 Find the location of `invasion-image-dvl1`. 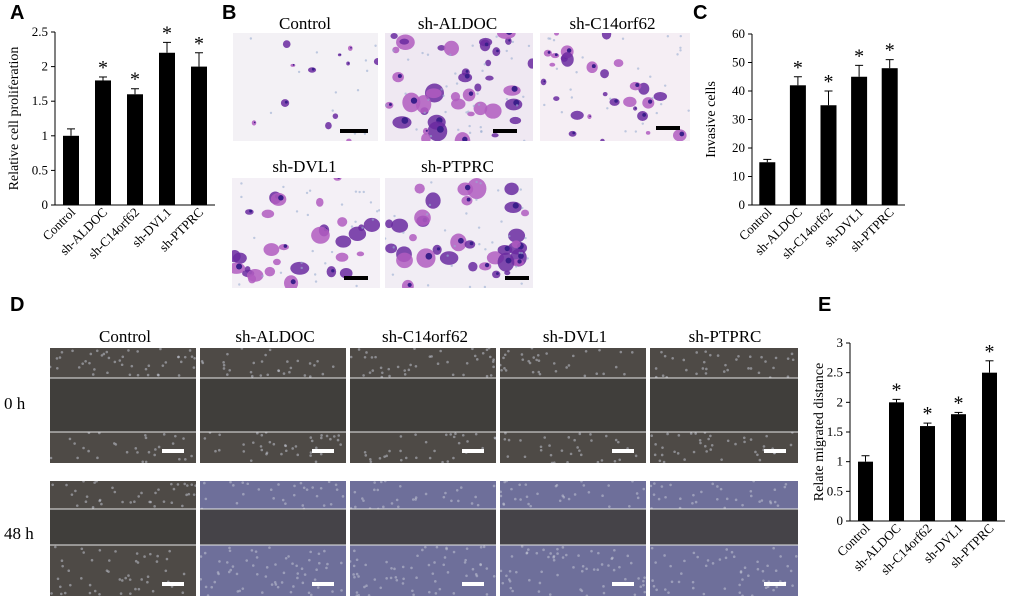

invasion-image-dvl1 is located at coordinates (306, 233).